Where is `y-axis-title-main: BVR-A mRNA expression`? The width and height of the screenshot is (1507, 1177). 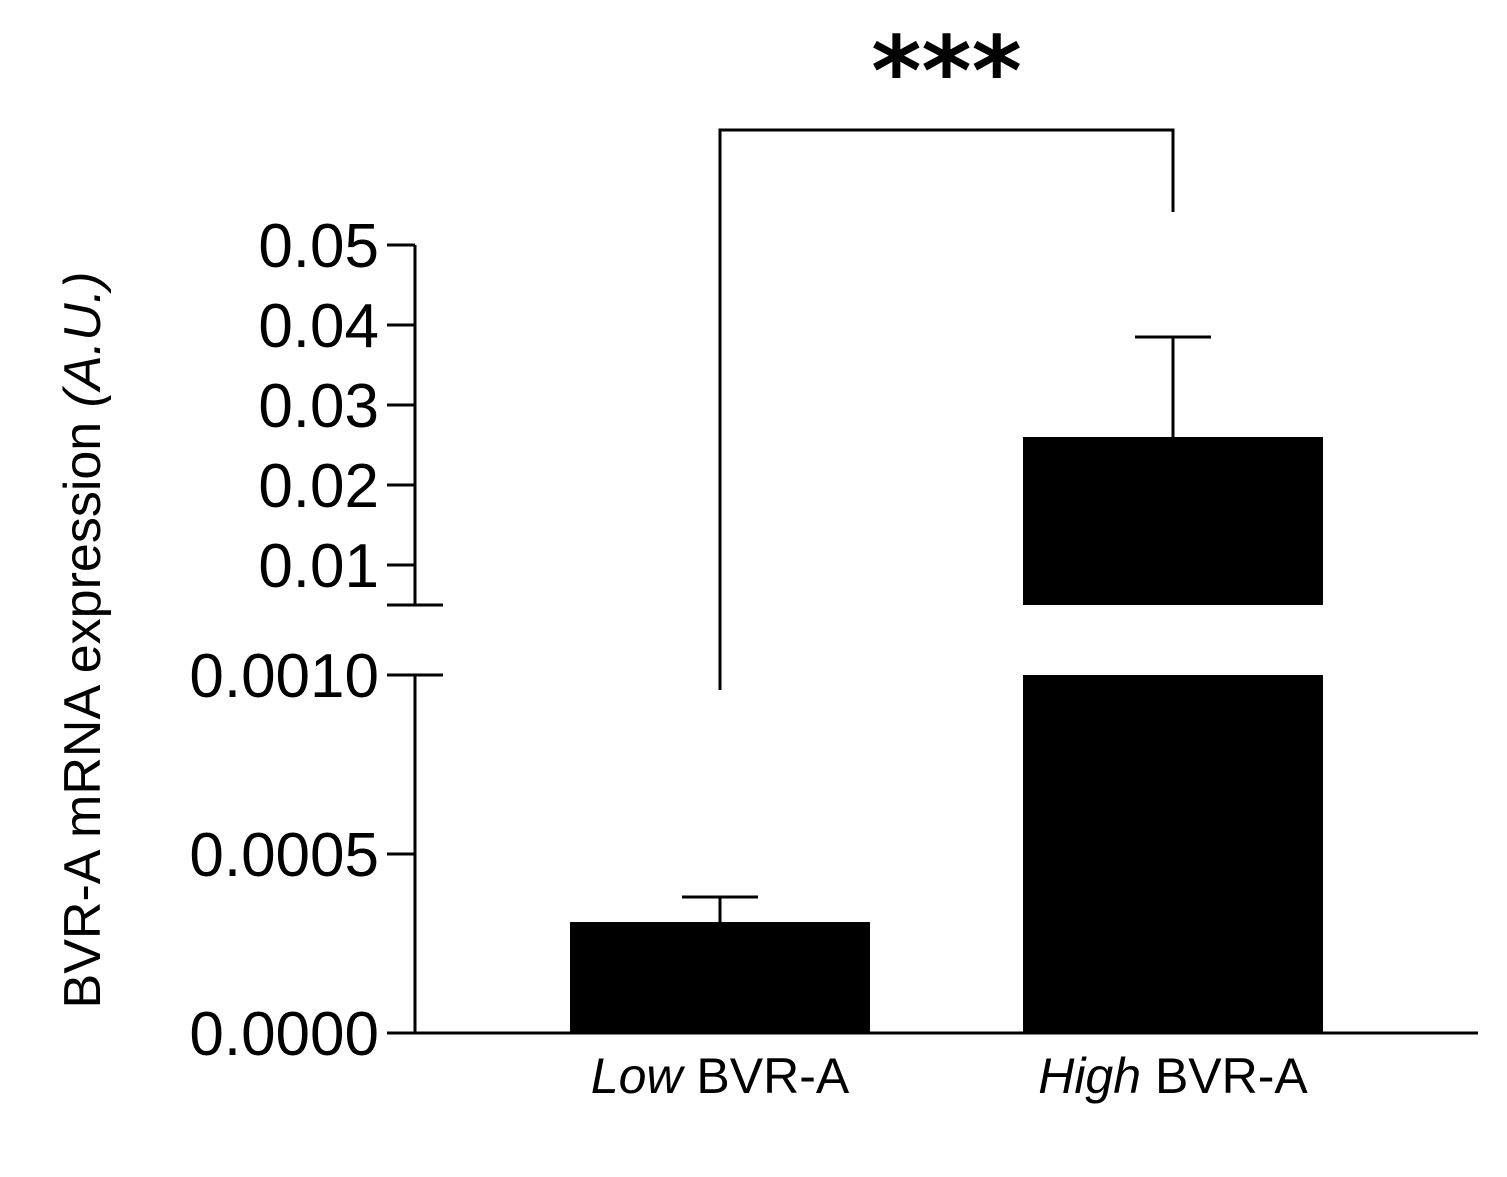
y-axis-title-main: BVR-A mRNA expression is located at coordinates (83, 707).